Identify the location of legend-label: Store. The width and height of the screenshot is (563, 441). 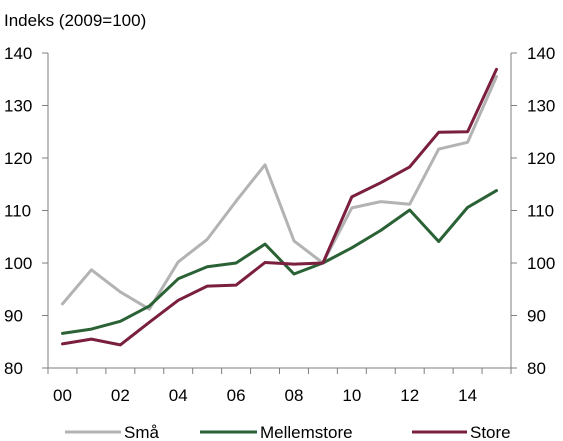
(490, 432).